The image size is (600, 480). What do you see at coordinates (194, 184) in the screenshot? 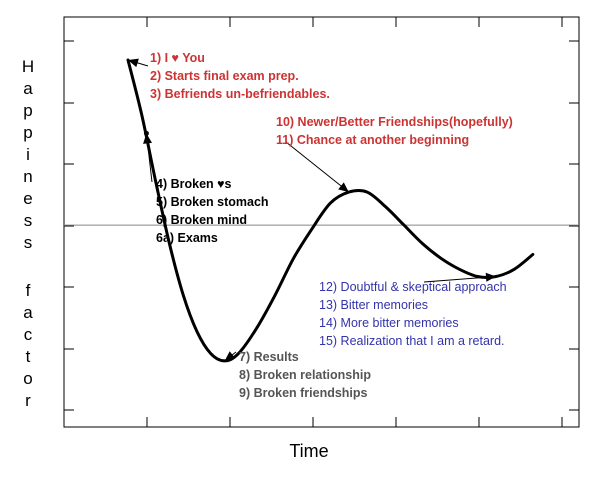
I see `annotation-line: 4) Broken ♥s` at bounding box center [194, 184].